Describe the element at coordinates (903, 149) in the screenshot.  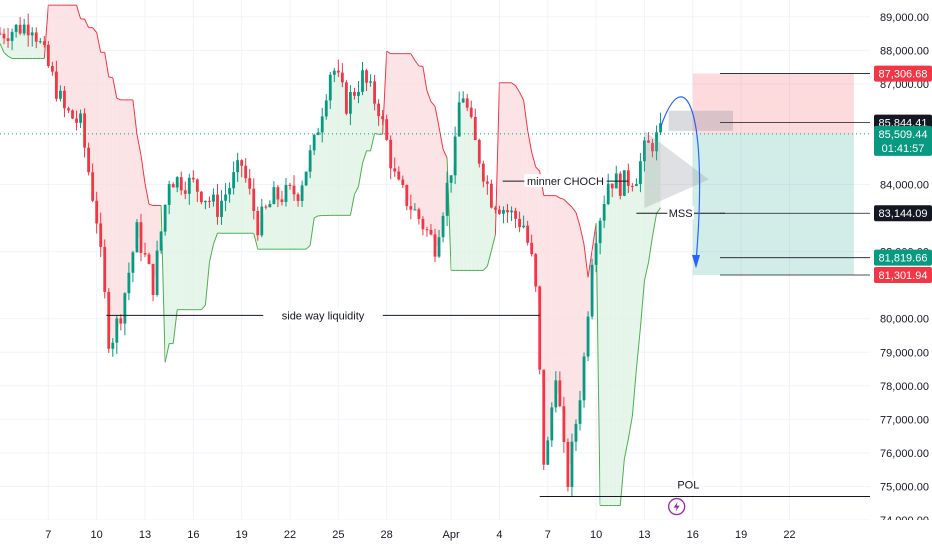
I see `countdown-label: 01:41:57` at that location.